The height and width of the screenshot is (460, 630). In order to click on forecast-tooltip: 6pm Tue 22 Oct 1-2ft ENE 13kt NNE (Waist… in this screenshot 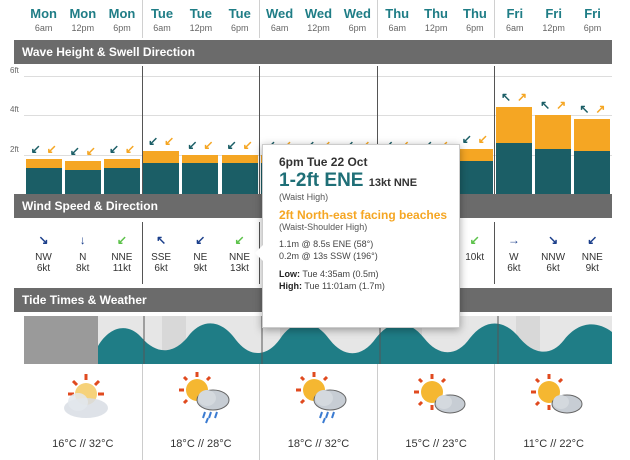, I will do `click(357, 236)`.